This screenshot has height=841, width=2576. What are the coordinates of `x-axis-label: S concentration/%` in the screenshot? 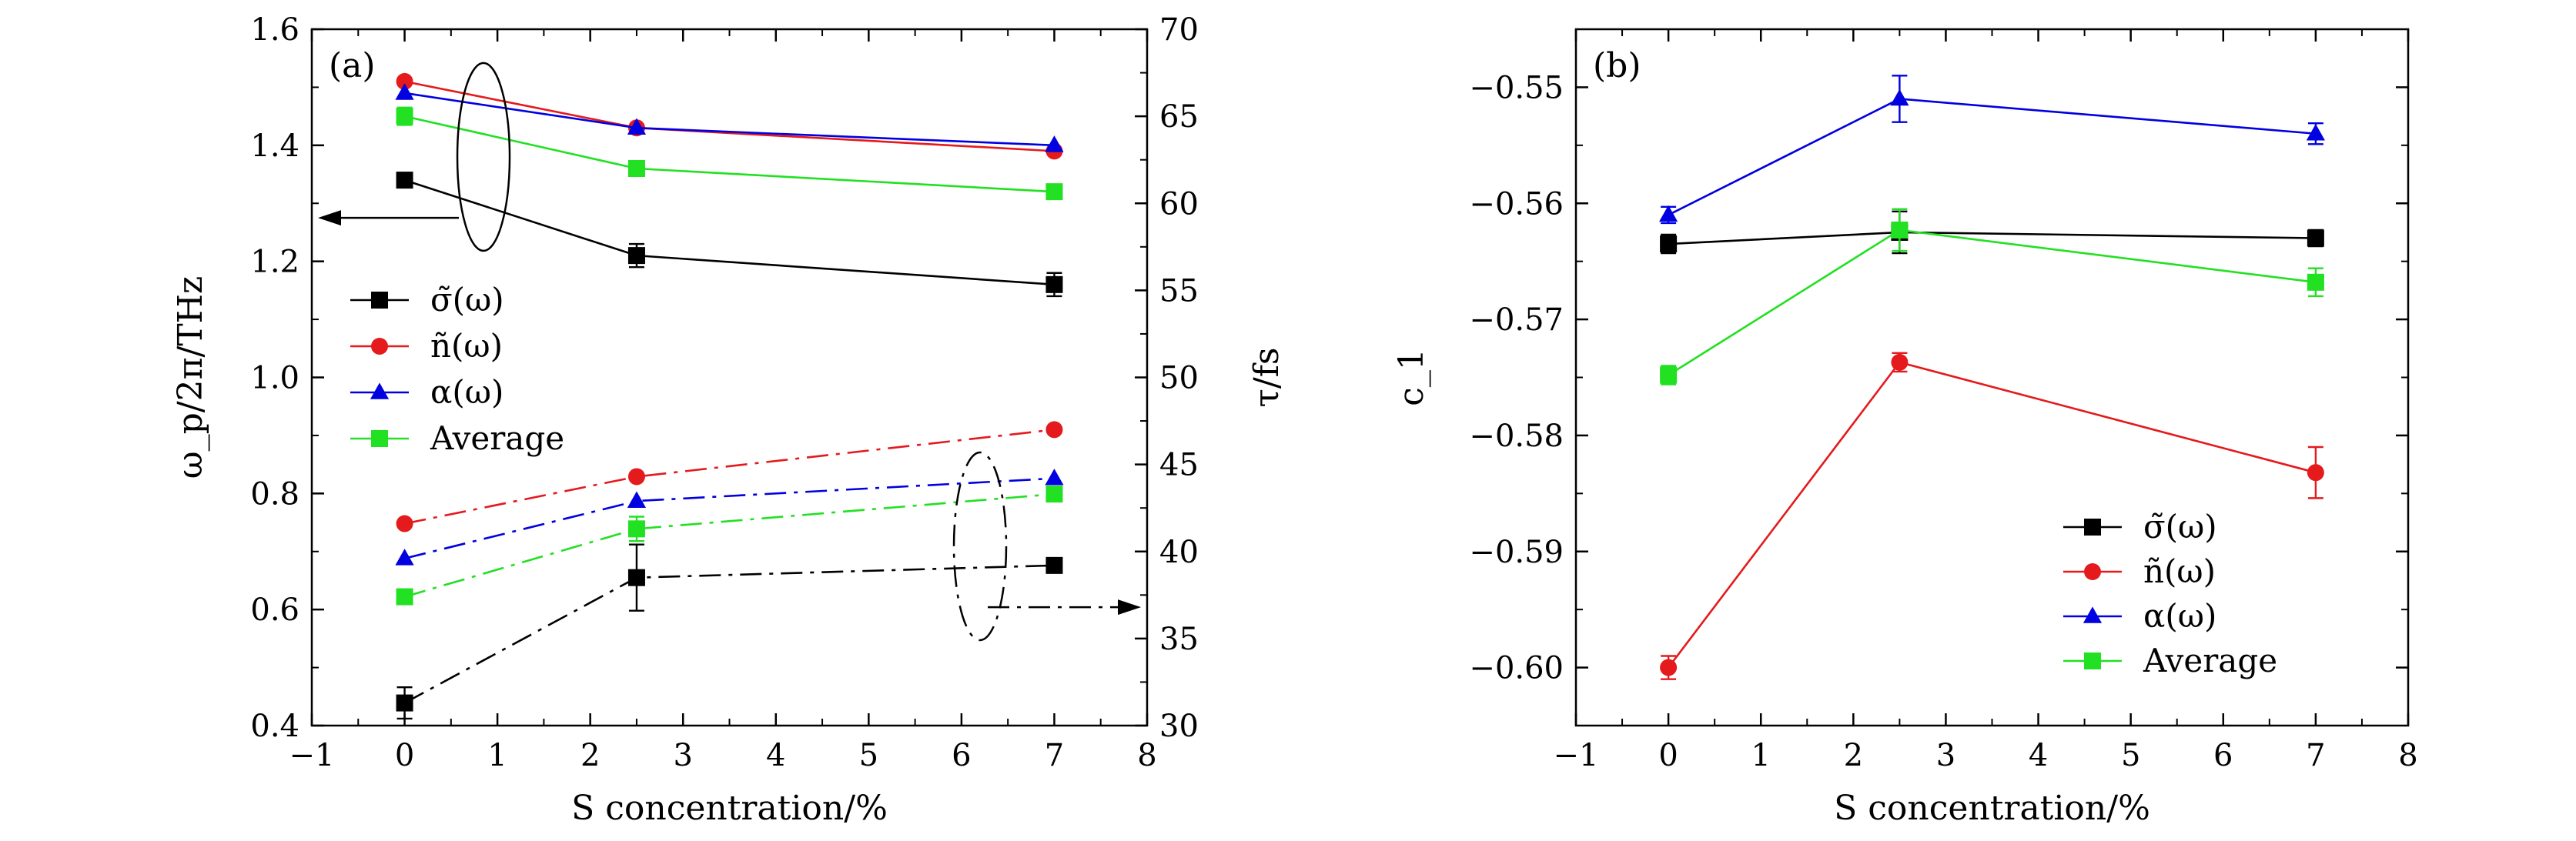 It's located at (730, 808).